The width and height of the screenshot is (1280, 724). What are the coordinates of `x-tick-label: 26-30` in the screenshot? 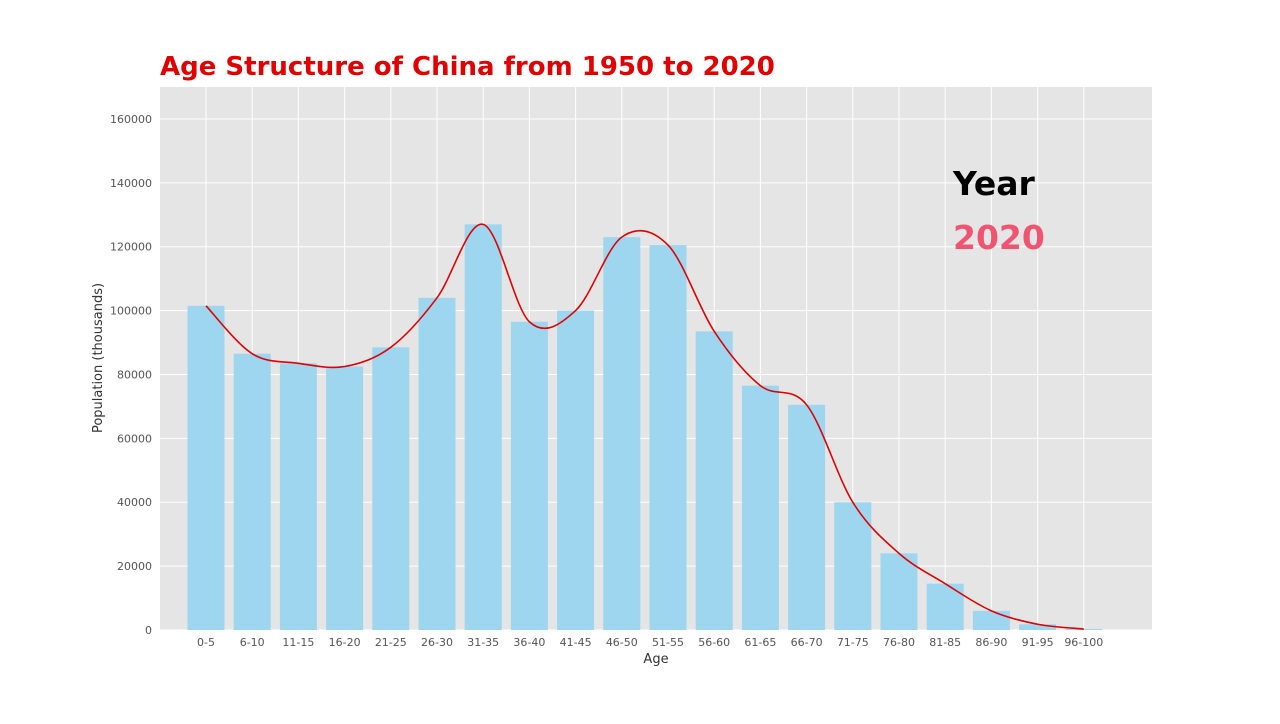 It's located at (437, 642).